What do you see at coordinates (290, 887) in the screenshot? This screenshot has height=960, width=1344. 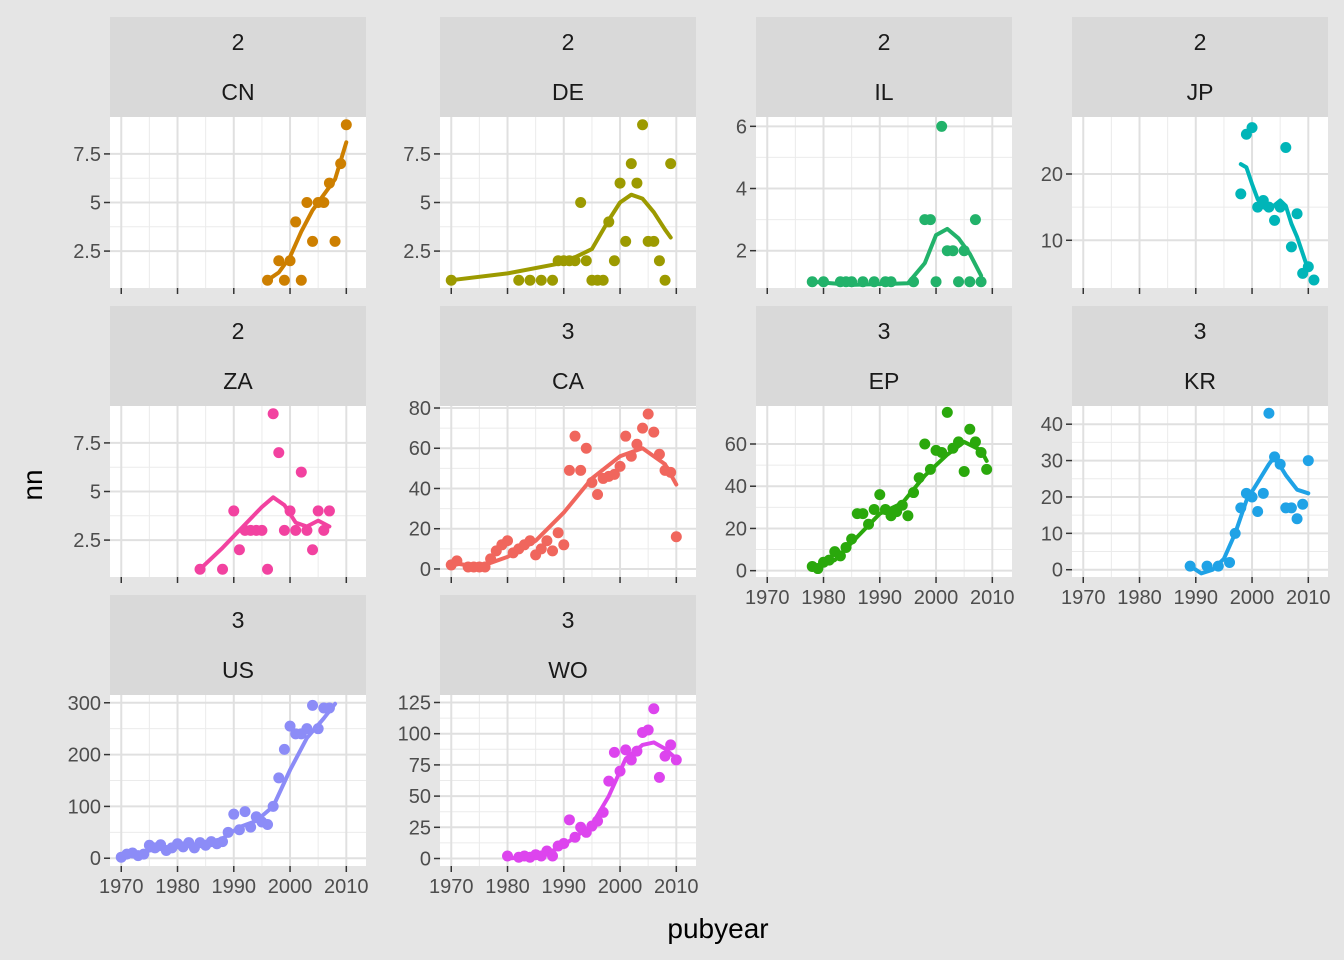 I see `x-tick-label: 2000` at bounding box center [290, 887].